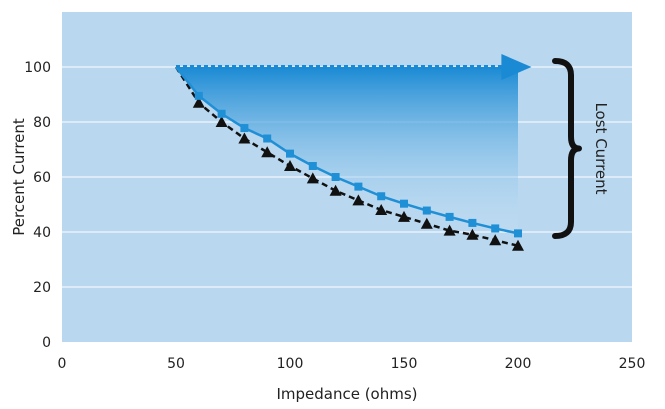 Image resolution: width=665 pixels, height=409 pixels. Describe the element at coordinates (46, 343) in the screenshot. I see `y-tick-label: 0` at that location.